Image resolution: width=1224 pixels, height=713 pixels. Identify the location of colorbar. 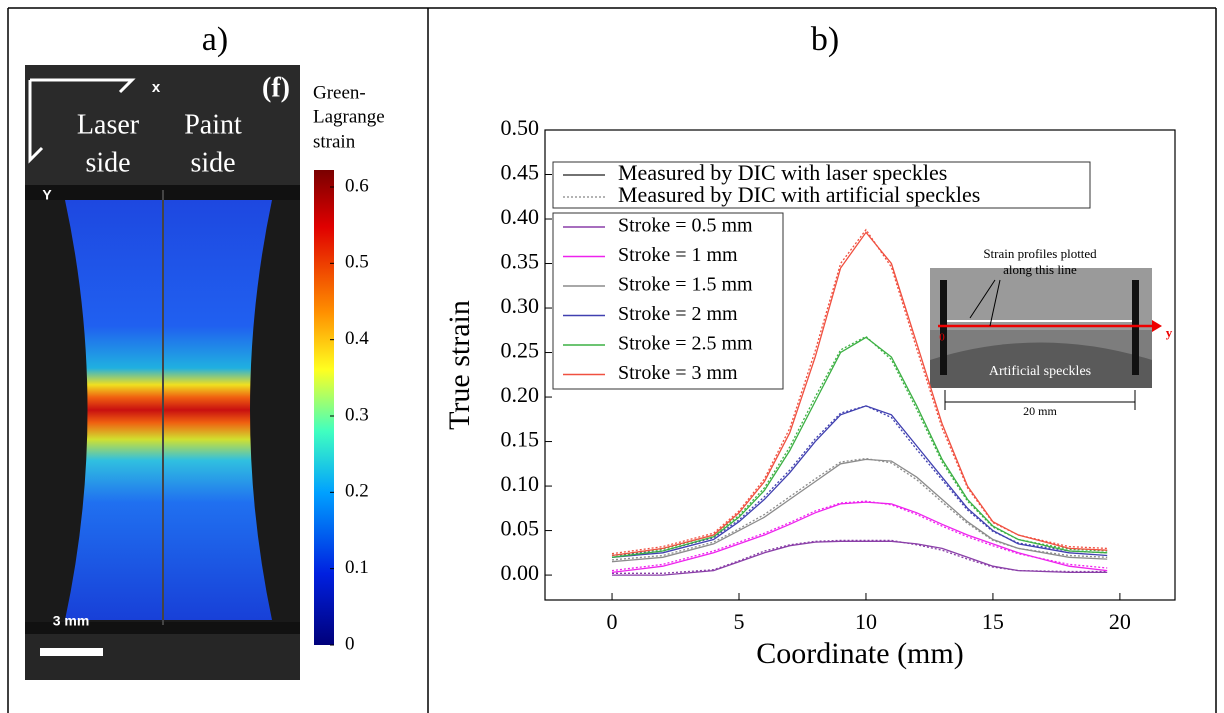
(324, 407).